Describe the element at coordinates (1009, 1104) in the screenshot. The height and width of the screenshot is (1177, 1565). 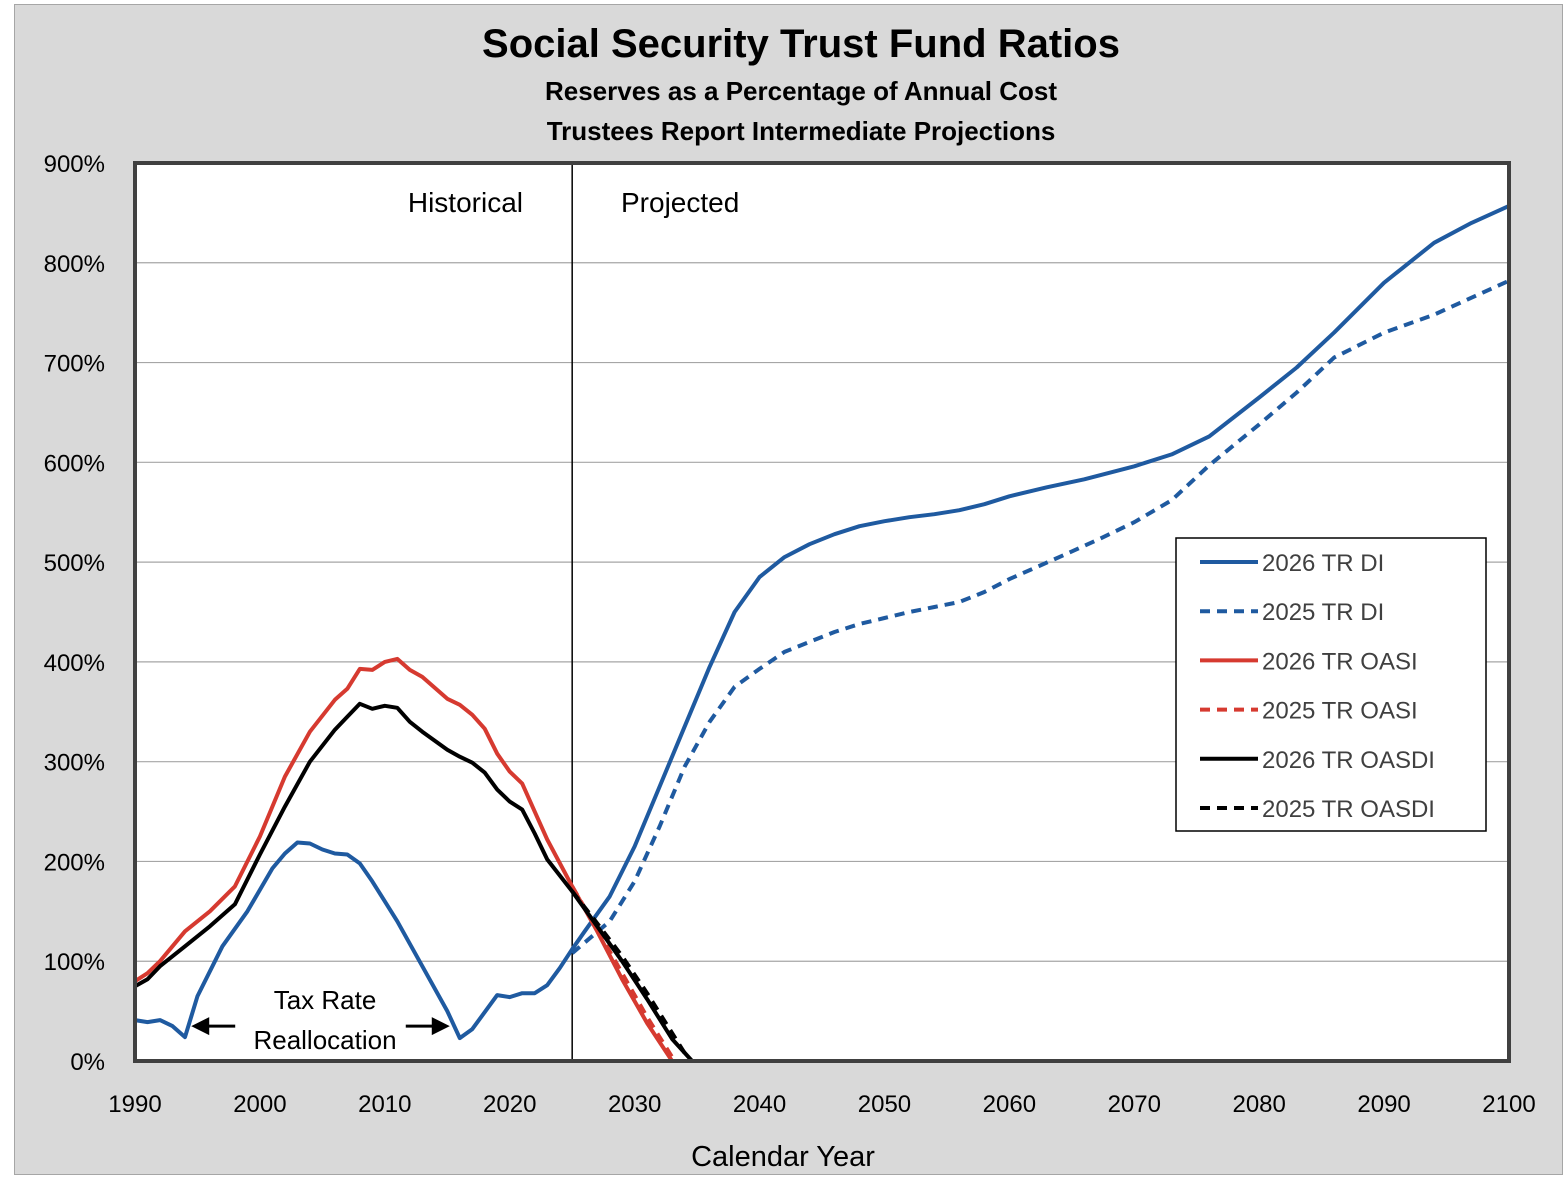
I see `x-tick-label: 2060` at that location.